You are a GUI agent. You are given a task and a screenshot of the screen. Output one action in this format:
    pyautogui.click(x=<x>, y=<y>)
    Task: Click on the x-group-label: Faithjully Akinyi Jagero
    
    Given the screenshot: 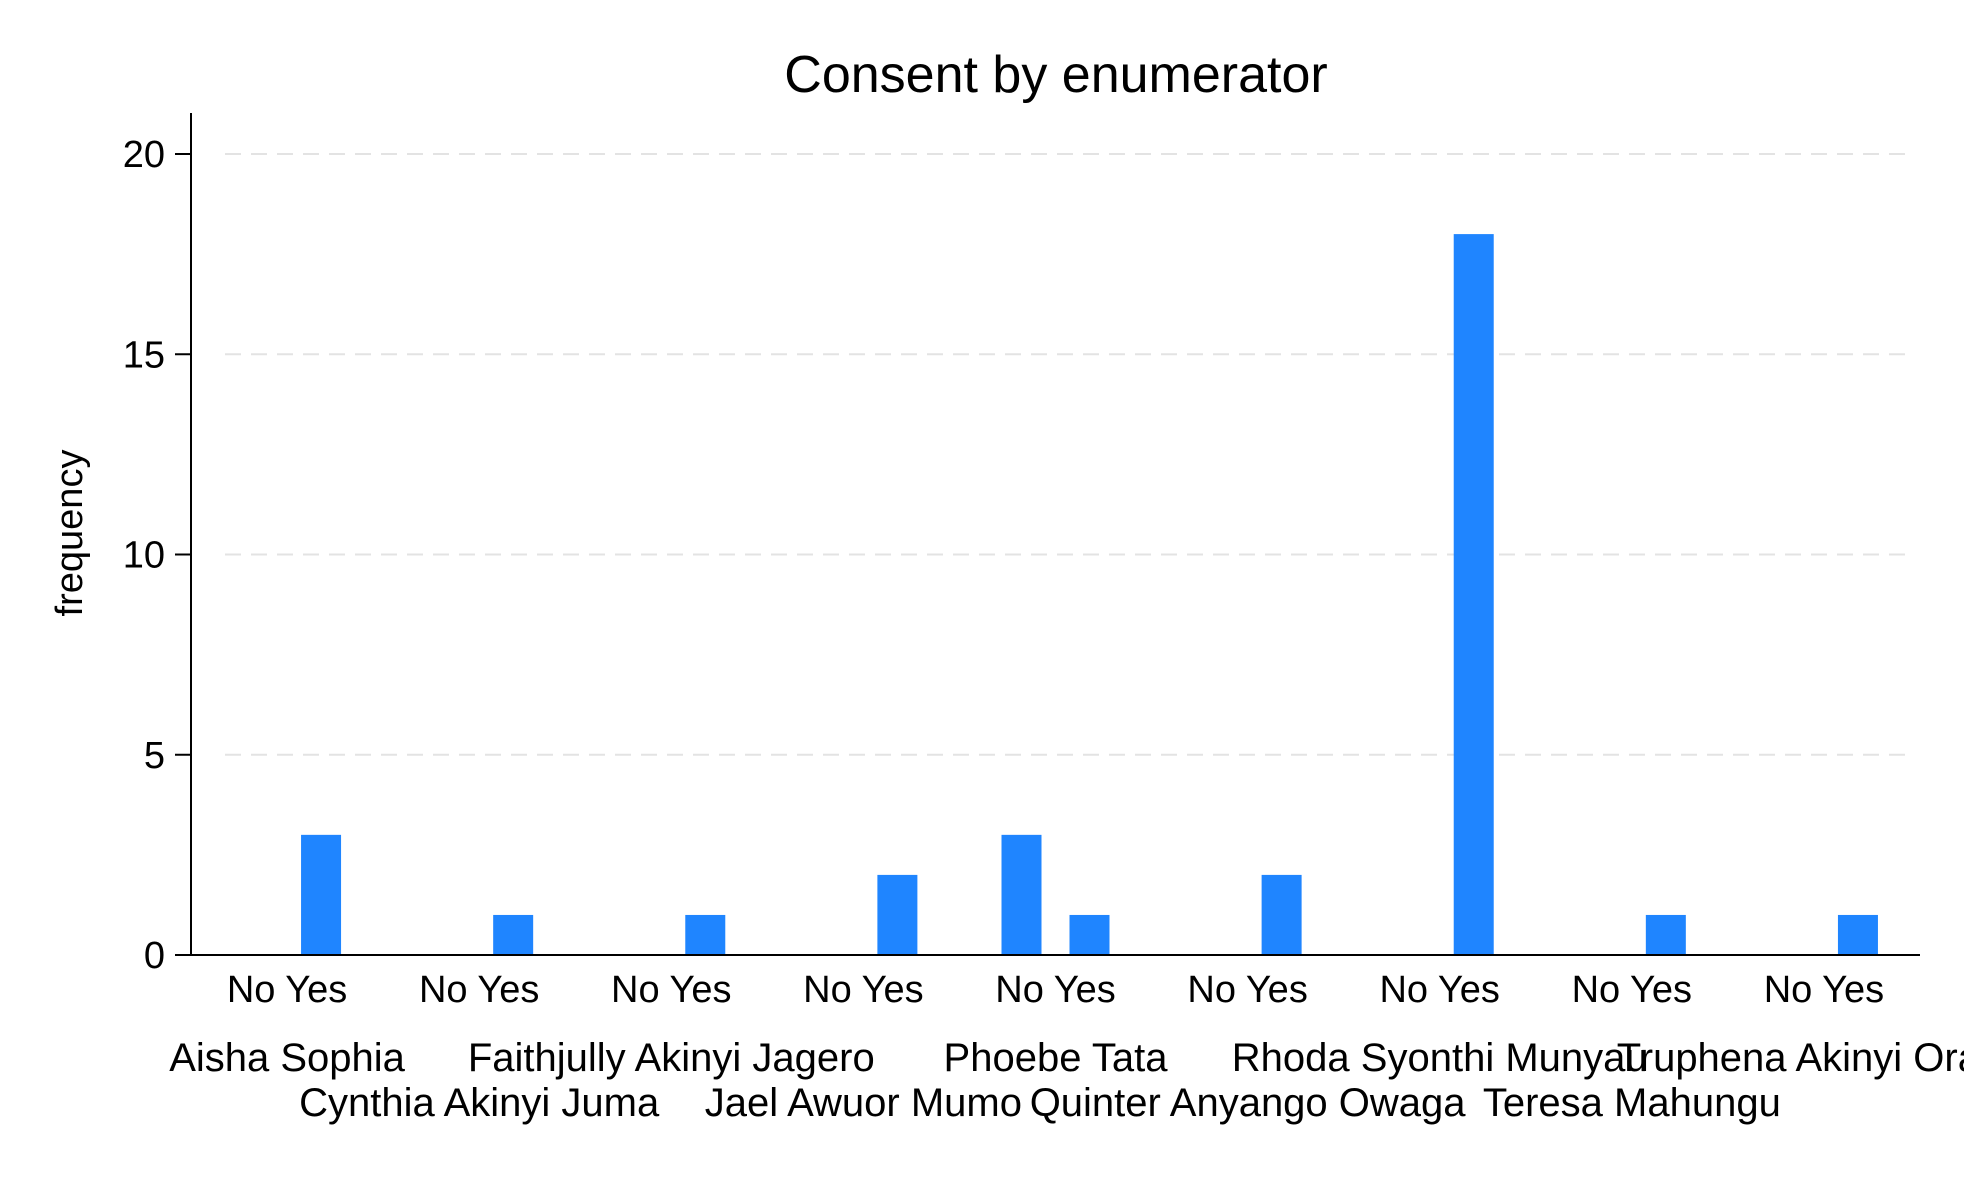 What is the action you would take?
    pyautogui.click(x=671, y=1058)
    